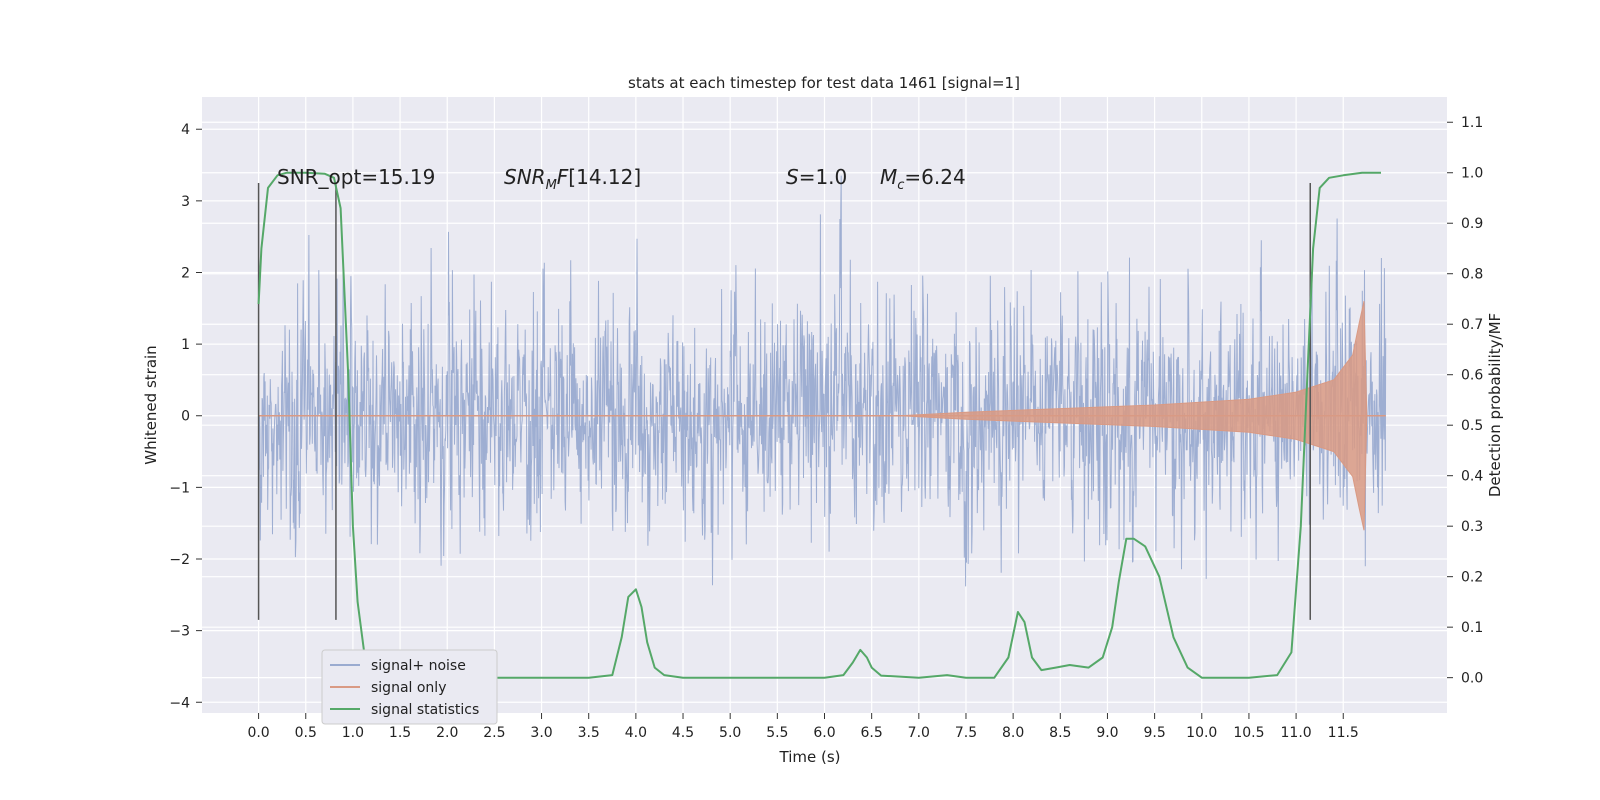 The width and height of the screenshot is (1600, 800). What do you see at coordinates (425, 710) in the screenshot?
I see `legend-label-signal-statistics: signal statistics` at bounding box center [425, 710].